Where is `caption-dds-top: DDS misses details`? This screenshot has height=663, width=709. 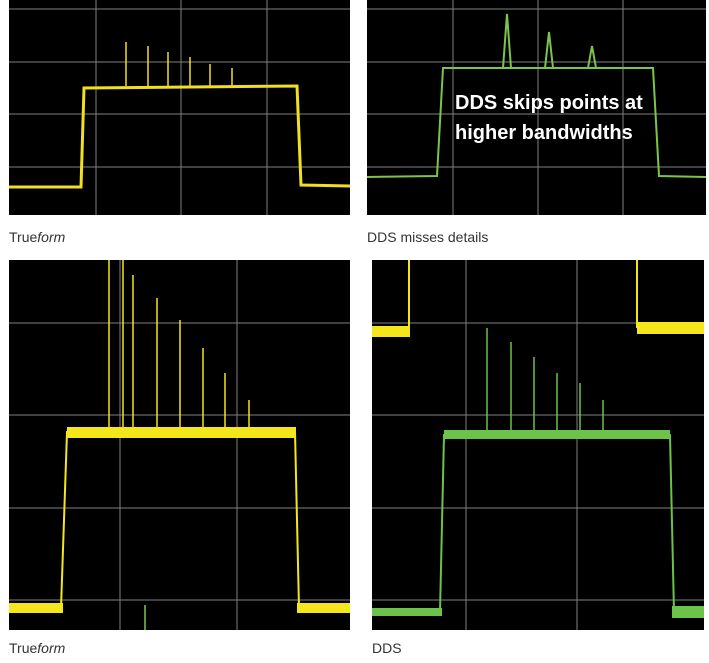 caption-dds-top: DDS misses details is located at coordinates (428, 237).